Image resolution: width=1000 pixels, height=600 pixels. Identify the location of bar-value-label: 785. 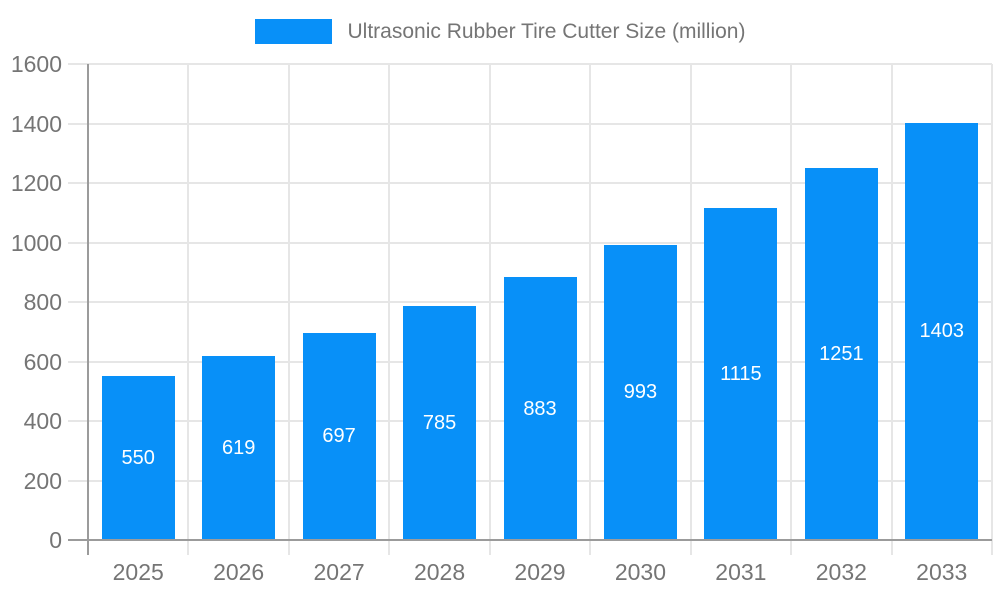
(439, 423).